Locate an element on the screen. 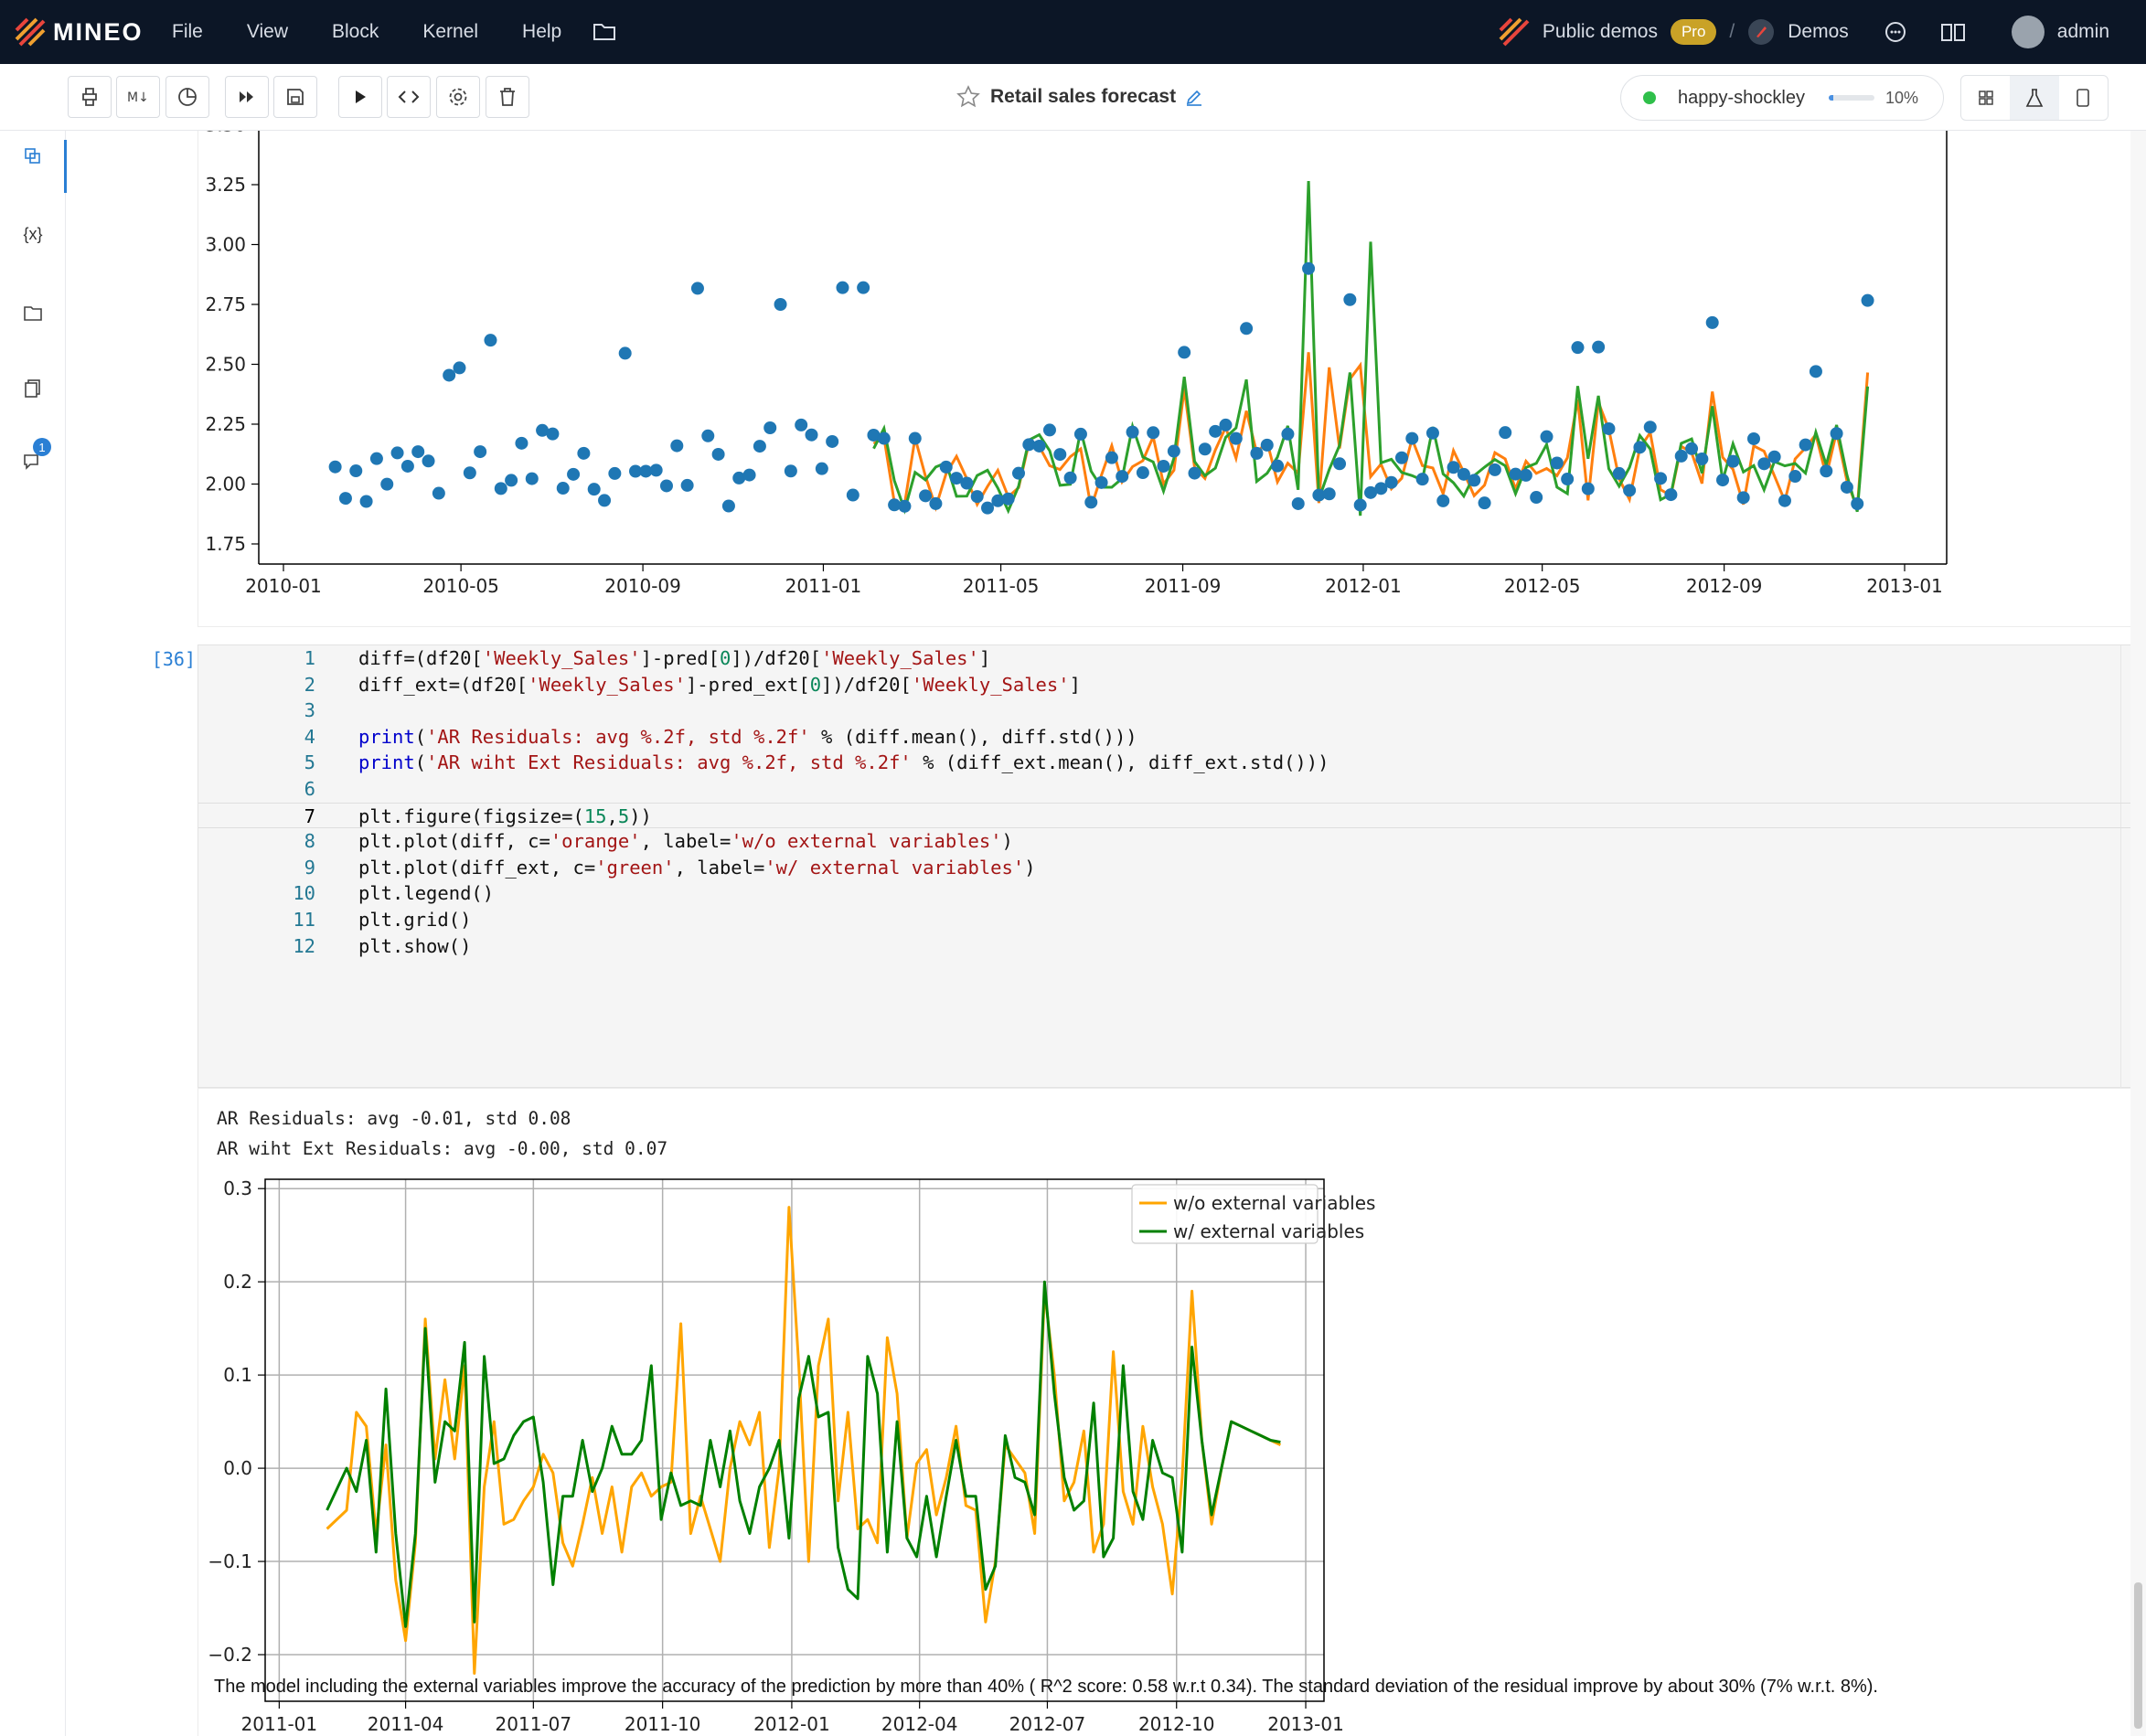 The image size is (2146, 1736). user-name: admin is located at coordinates (2082, 32).